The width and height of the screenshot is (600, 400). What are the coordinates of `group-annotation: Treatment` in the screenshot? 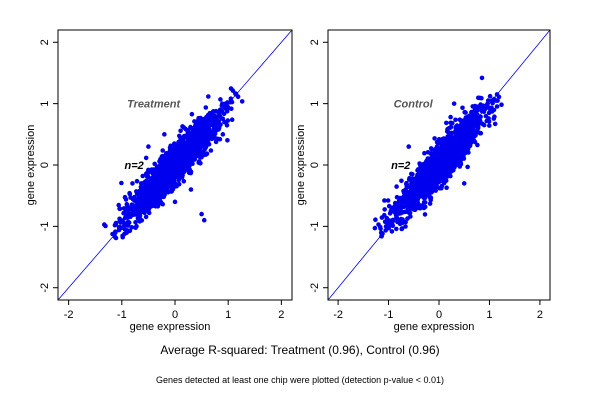 It's located at (154, 105).